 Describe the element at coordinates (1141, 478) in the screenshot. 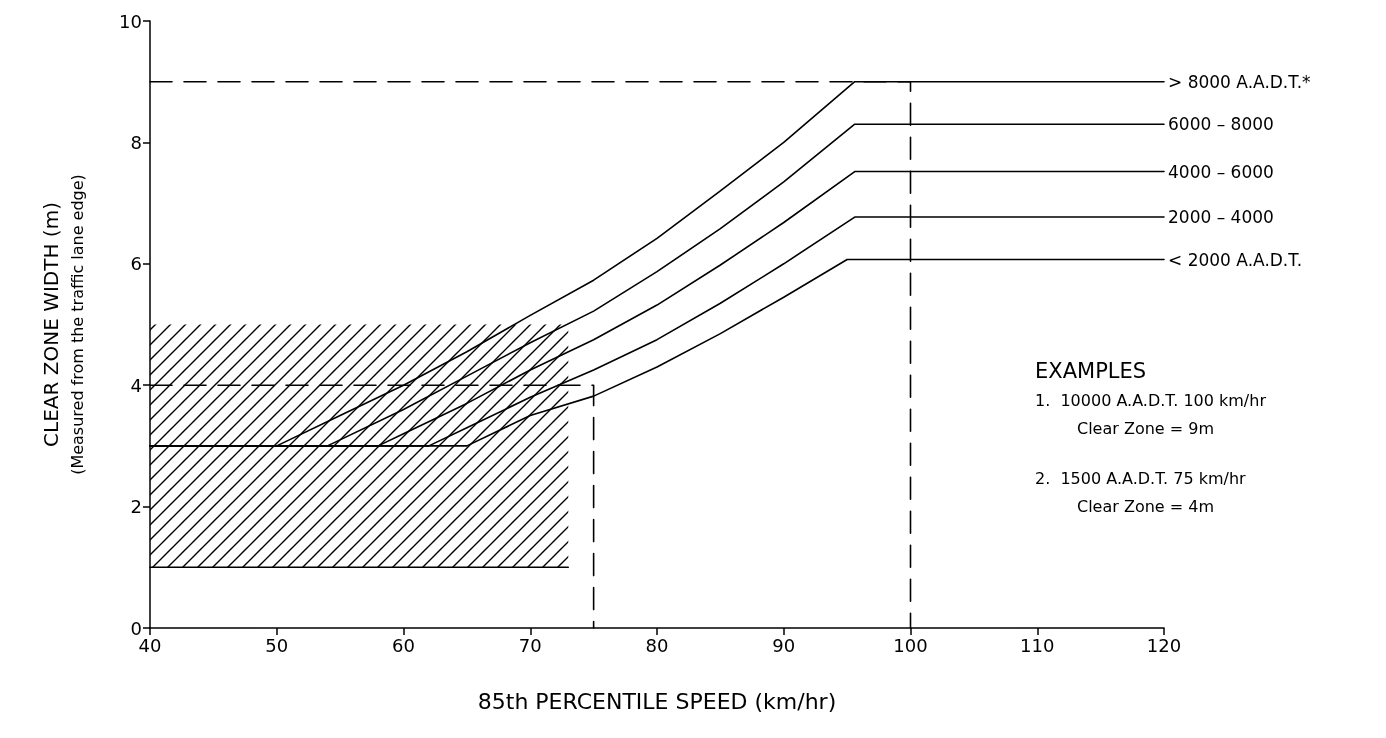

I see `annotation: 2. 1500 A.A.D.T. 75 km/hr` at that location.